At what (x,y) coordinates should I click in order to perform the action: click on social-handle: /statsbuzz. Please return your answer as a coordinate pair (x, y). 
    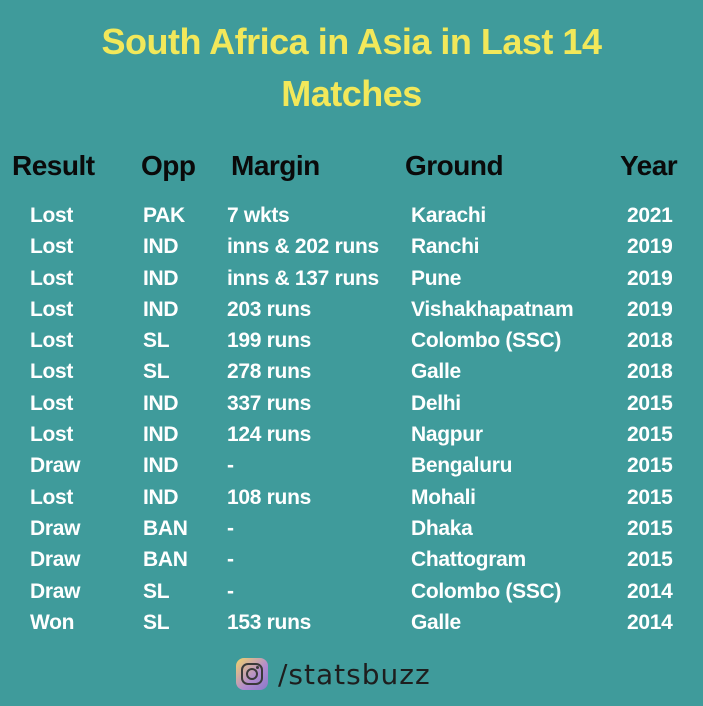
    Looking at the image, I should click on (354, 674).